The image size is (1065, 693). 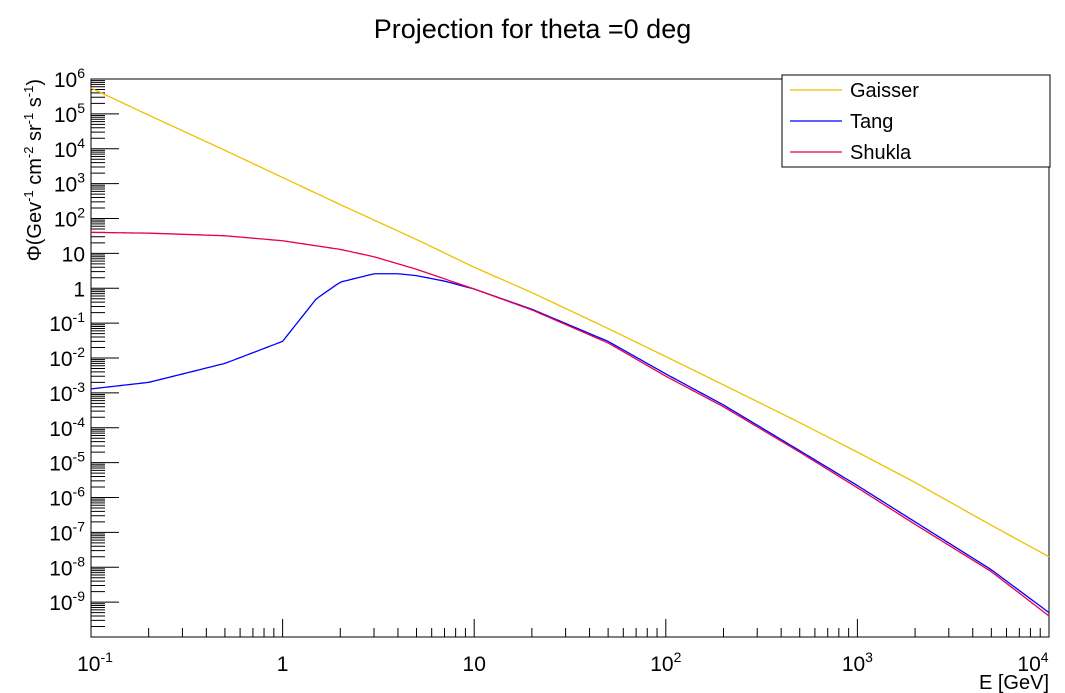 I want to click on legend-label-tang: Tang, so click(x=871, y=122).